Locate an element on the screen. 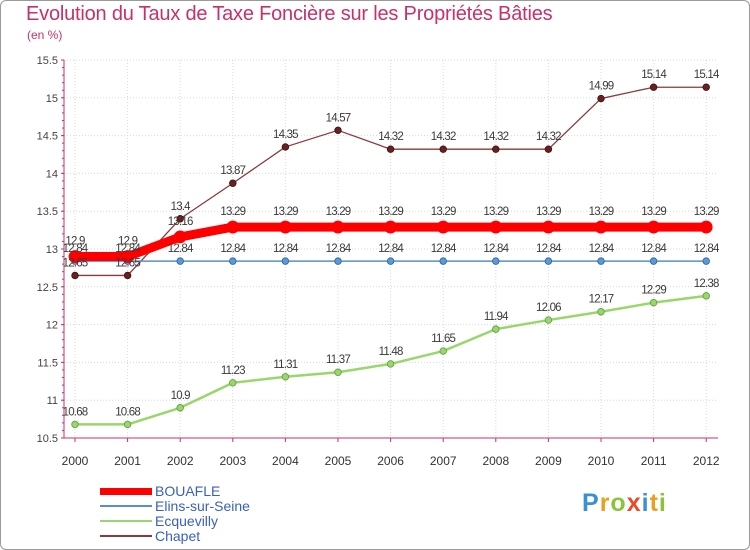  proxiti-logo: Proxiti is located at coordinates (624, 503).